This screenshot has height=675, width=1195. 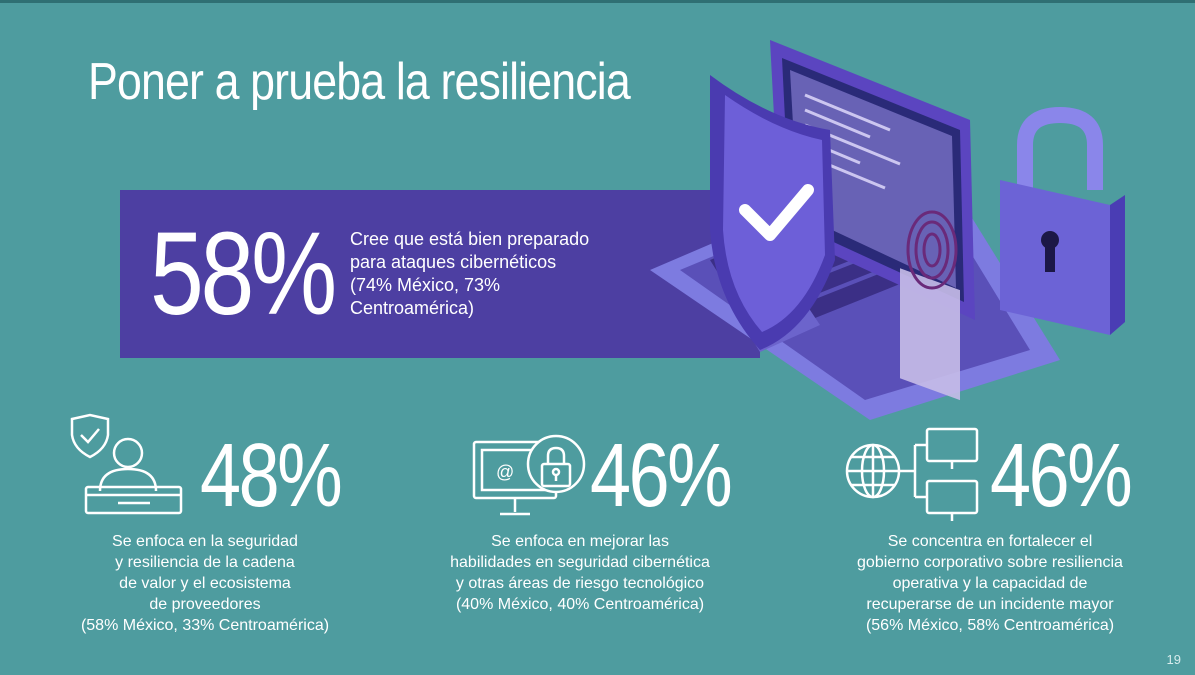 What do you see at coordinates (412, 308) in the screenshot?
I see `hero-line: Centroamérica)` at bounding box center [412, 308].